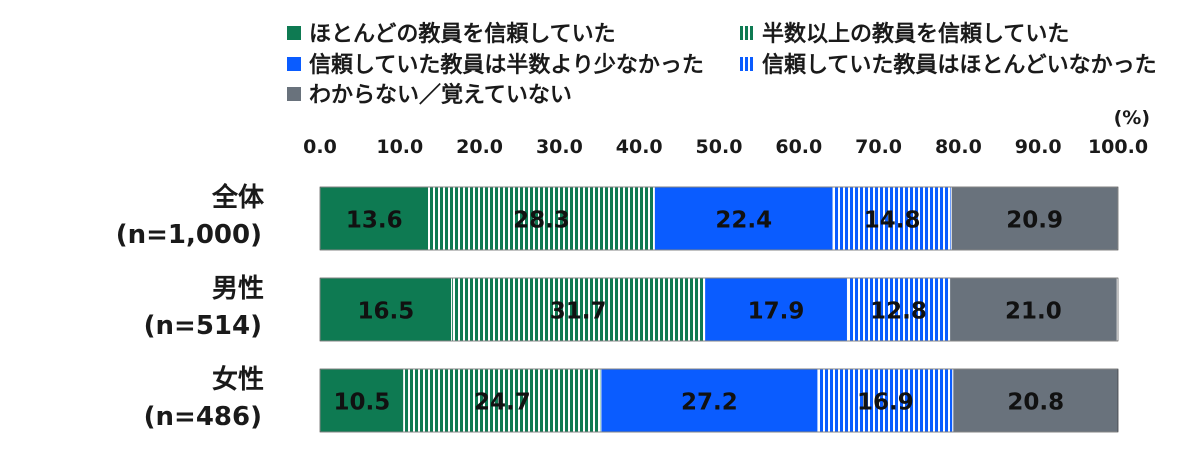  I want to click on category-label: 全体, so click(238, 197).